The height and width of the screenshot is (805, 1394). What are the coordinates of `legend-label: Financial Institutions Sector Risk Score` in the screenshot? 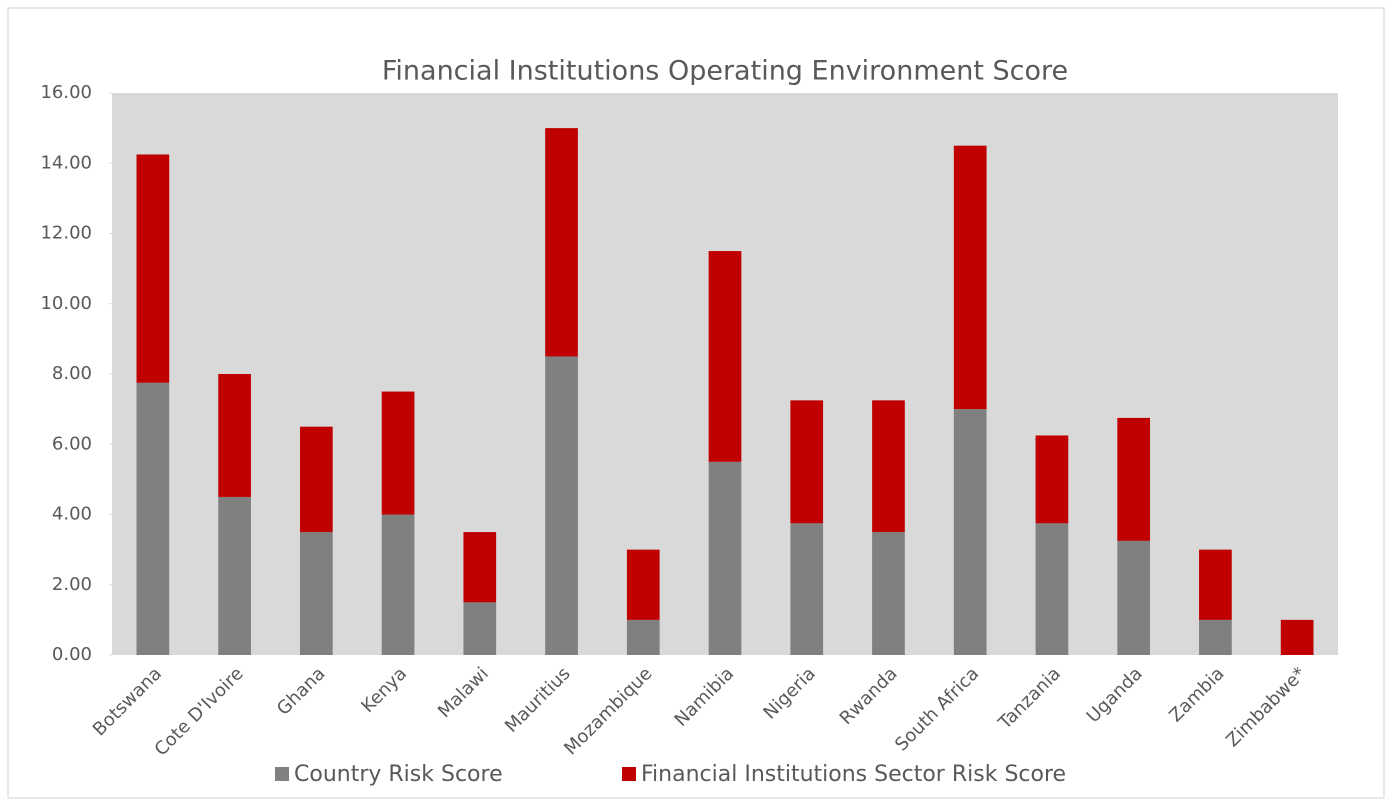 It's located at (853, 774).